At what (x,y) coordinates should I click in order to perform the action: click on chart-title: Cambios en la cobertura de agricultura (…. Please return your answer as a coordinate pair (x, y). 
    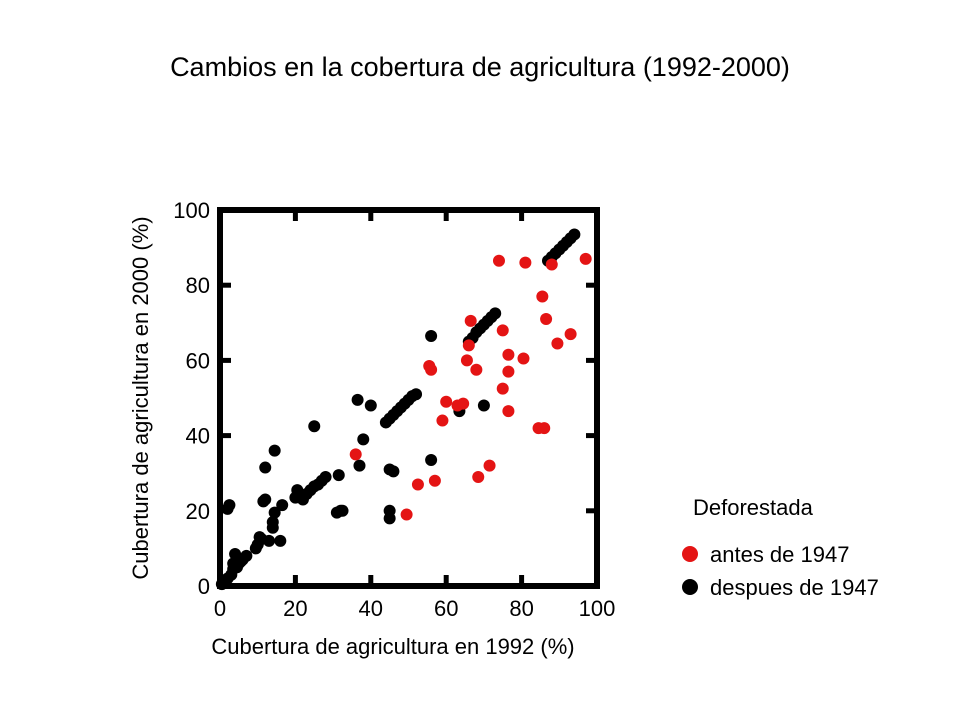
    Looking at the image, I should click on (480, 67).